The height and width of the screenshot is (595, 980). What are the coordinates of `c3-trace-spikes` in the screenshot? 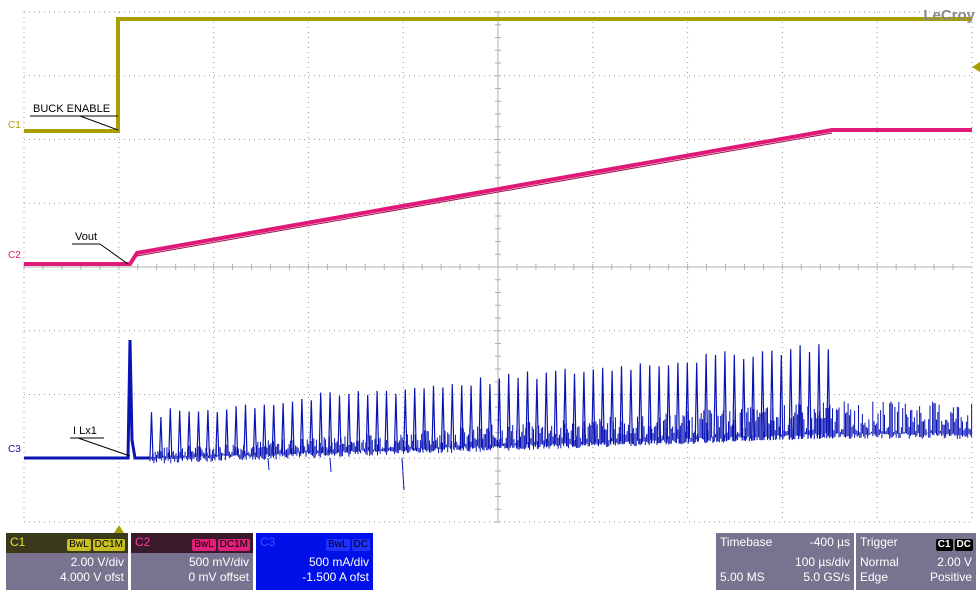 It's located at (490, 401).